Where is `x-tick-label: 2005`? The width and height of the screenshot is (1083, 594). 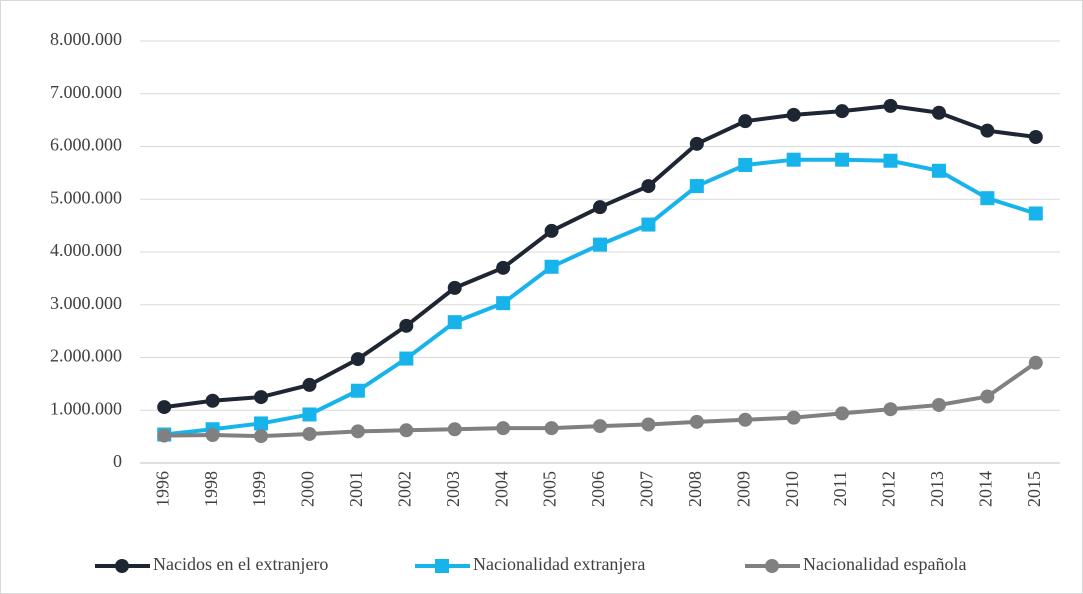 x-tick-label: 2005 is located at coordinates (550, 489).